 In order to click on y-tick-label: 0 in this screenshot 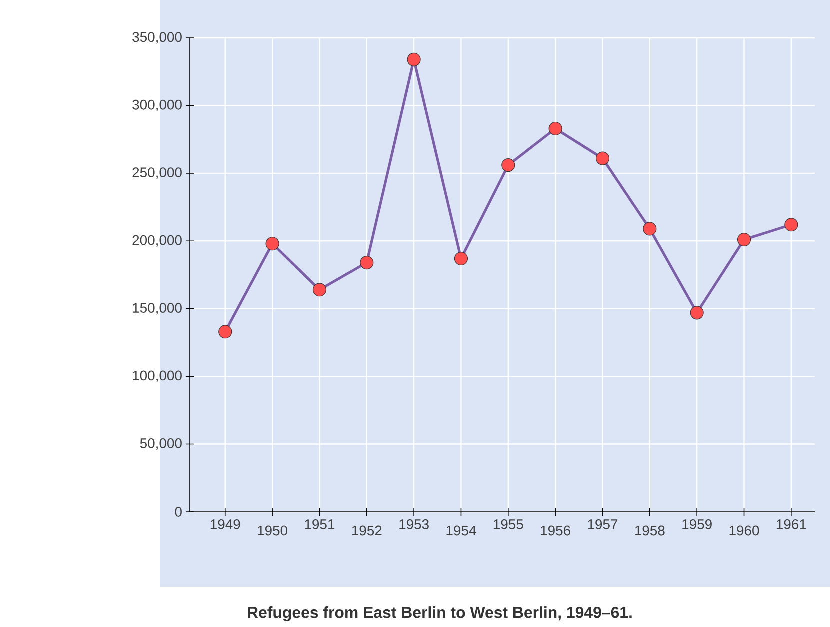, I will do `click(178, 512)`.